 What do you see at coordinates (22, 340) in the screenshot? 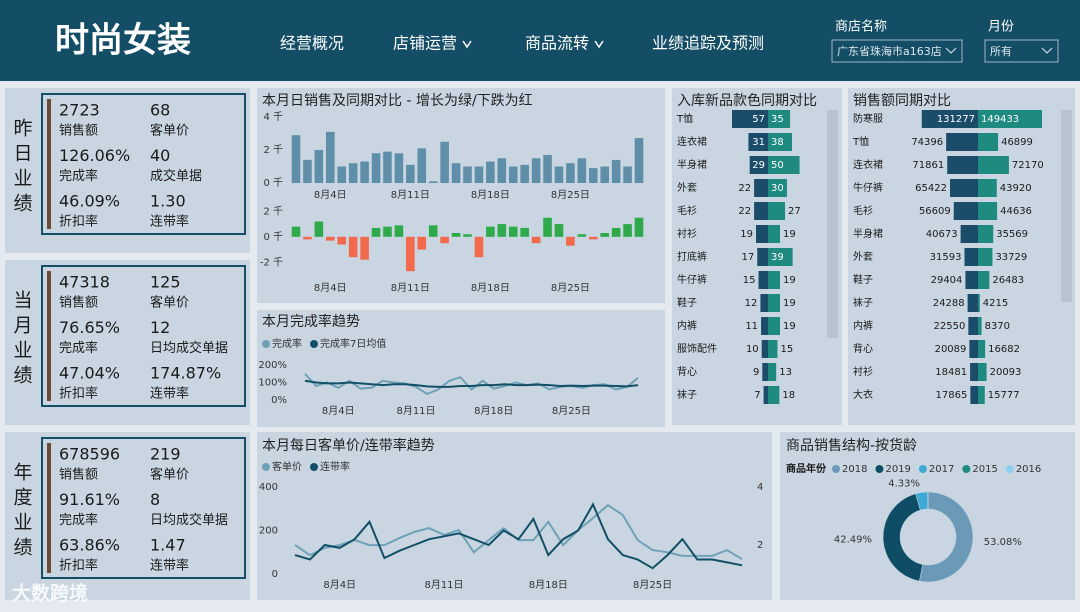
I see `kpi-panel-title: 当月业绩` at bounding box center [22, 340].